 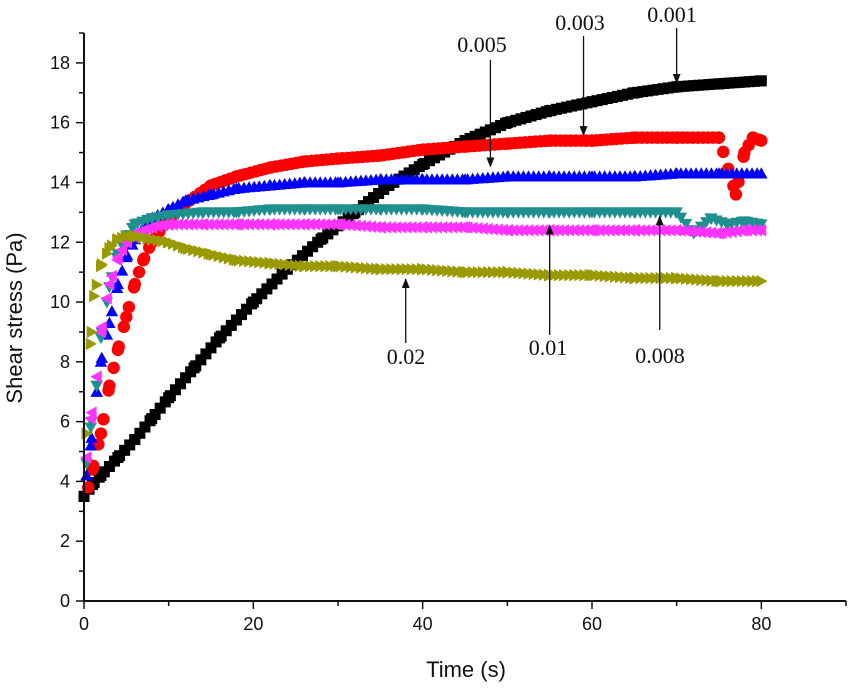 What do you see at coordinates (466, 669) in the screenshot?
I see `x-axis-label: Time (s)` at bounding box center [466, 669].